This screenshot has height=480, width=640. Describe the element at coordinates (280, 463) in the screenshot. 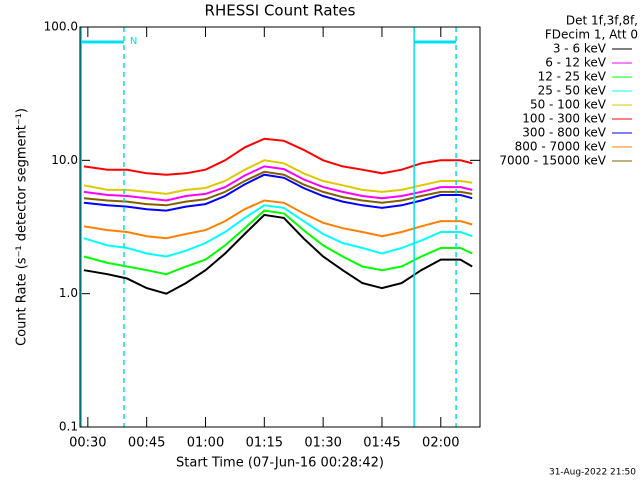

I see `x-axis-label: Start Time (07-Jun-16 00:28:42)` at that location.